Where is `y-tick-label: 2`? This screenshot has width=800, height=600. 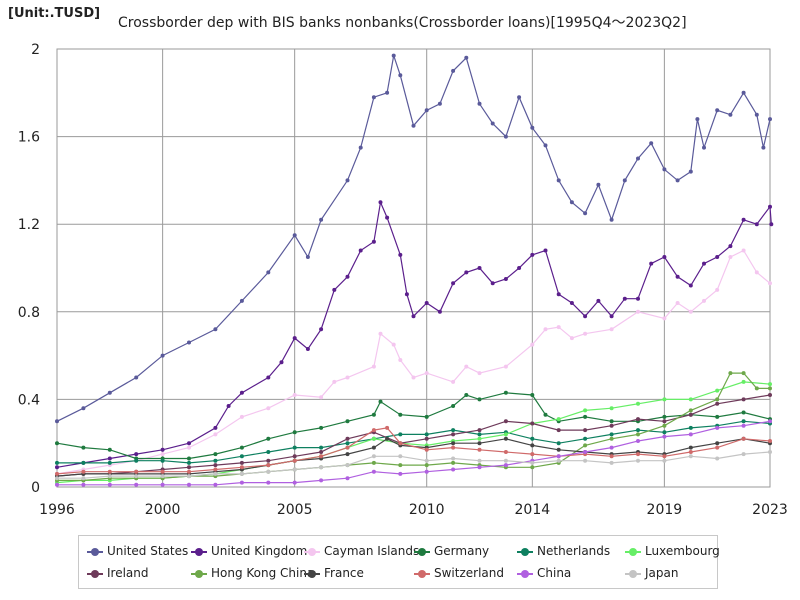 y-tick-label: 2 is located at coordinates (35, 50).